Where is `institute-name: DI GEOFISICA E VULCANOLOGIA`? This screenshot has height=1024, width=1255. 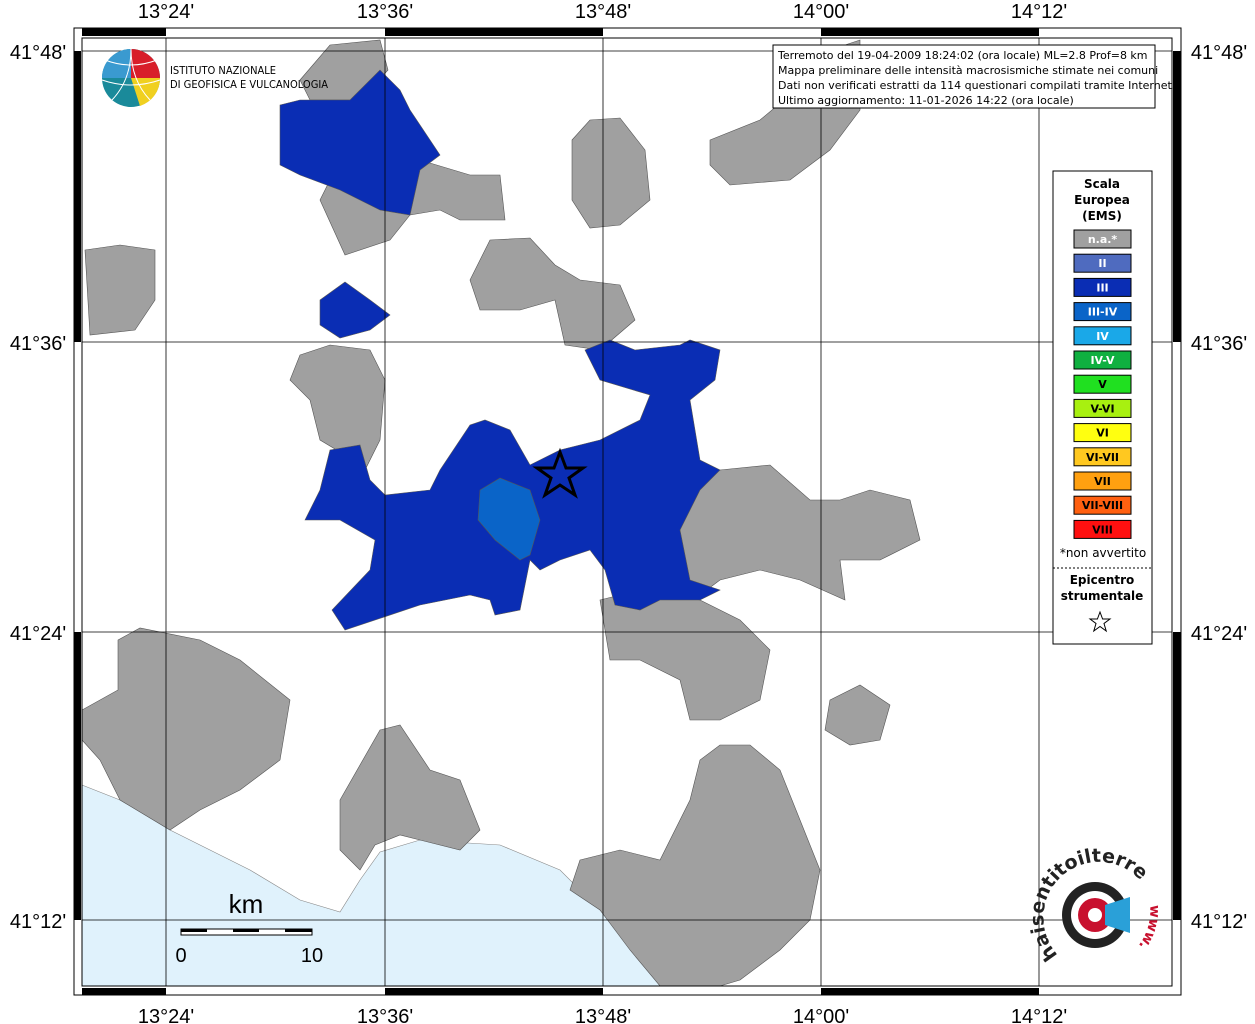
institute-name: DI GEOFISICA E VULCANOLOGIA is located at coordinates (249, 84).